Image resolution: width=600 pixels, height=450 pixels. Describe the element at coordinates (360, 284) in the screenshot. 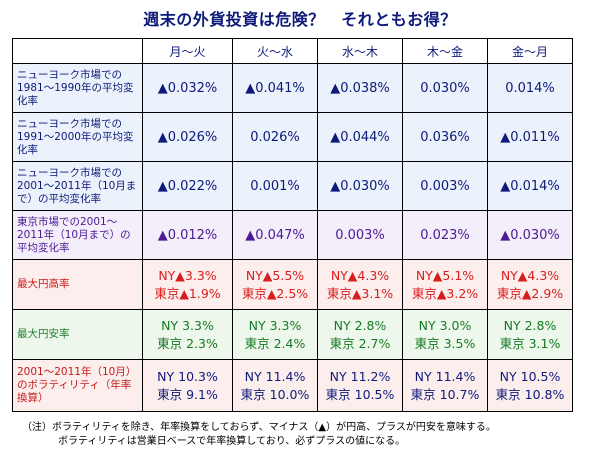

I see `value-cell: NY▲4.3% 東京▲3.1%` at that location.